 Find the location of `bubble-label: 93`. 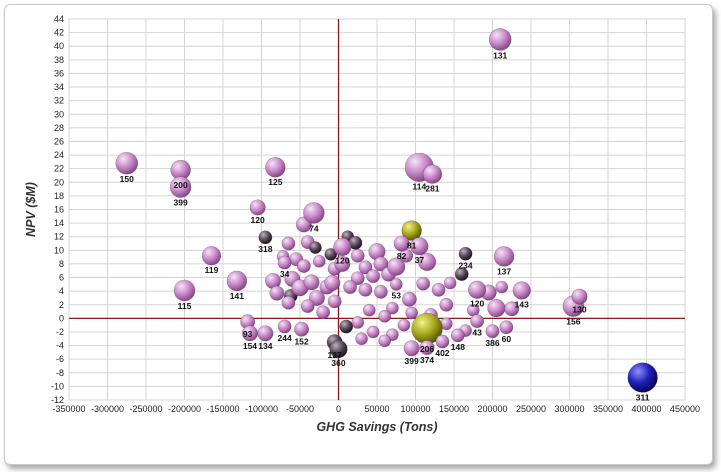

bubble-label: 93 is located at coordinates (248, 334).